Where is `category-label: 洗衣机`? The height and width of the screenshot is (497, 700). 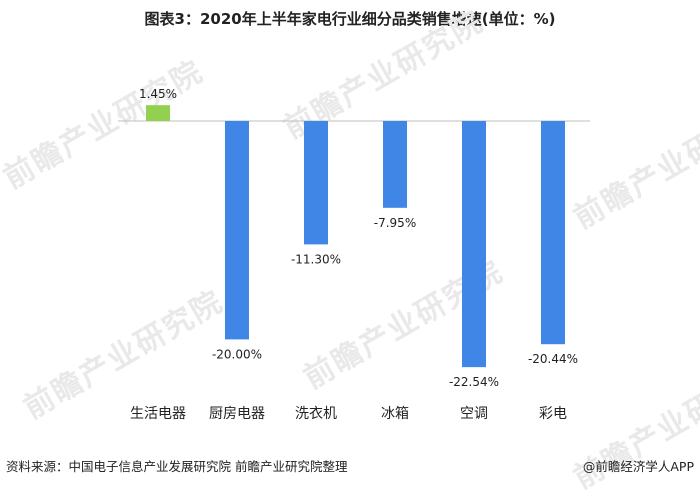 category-label: 洗衣机 is located at coordinates (316, 414).